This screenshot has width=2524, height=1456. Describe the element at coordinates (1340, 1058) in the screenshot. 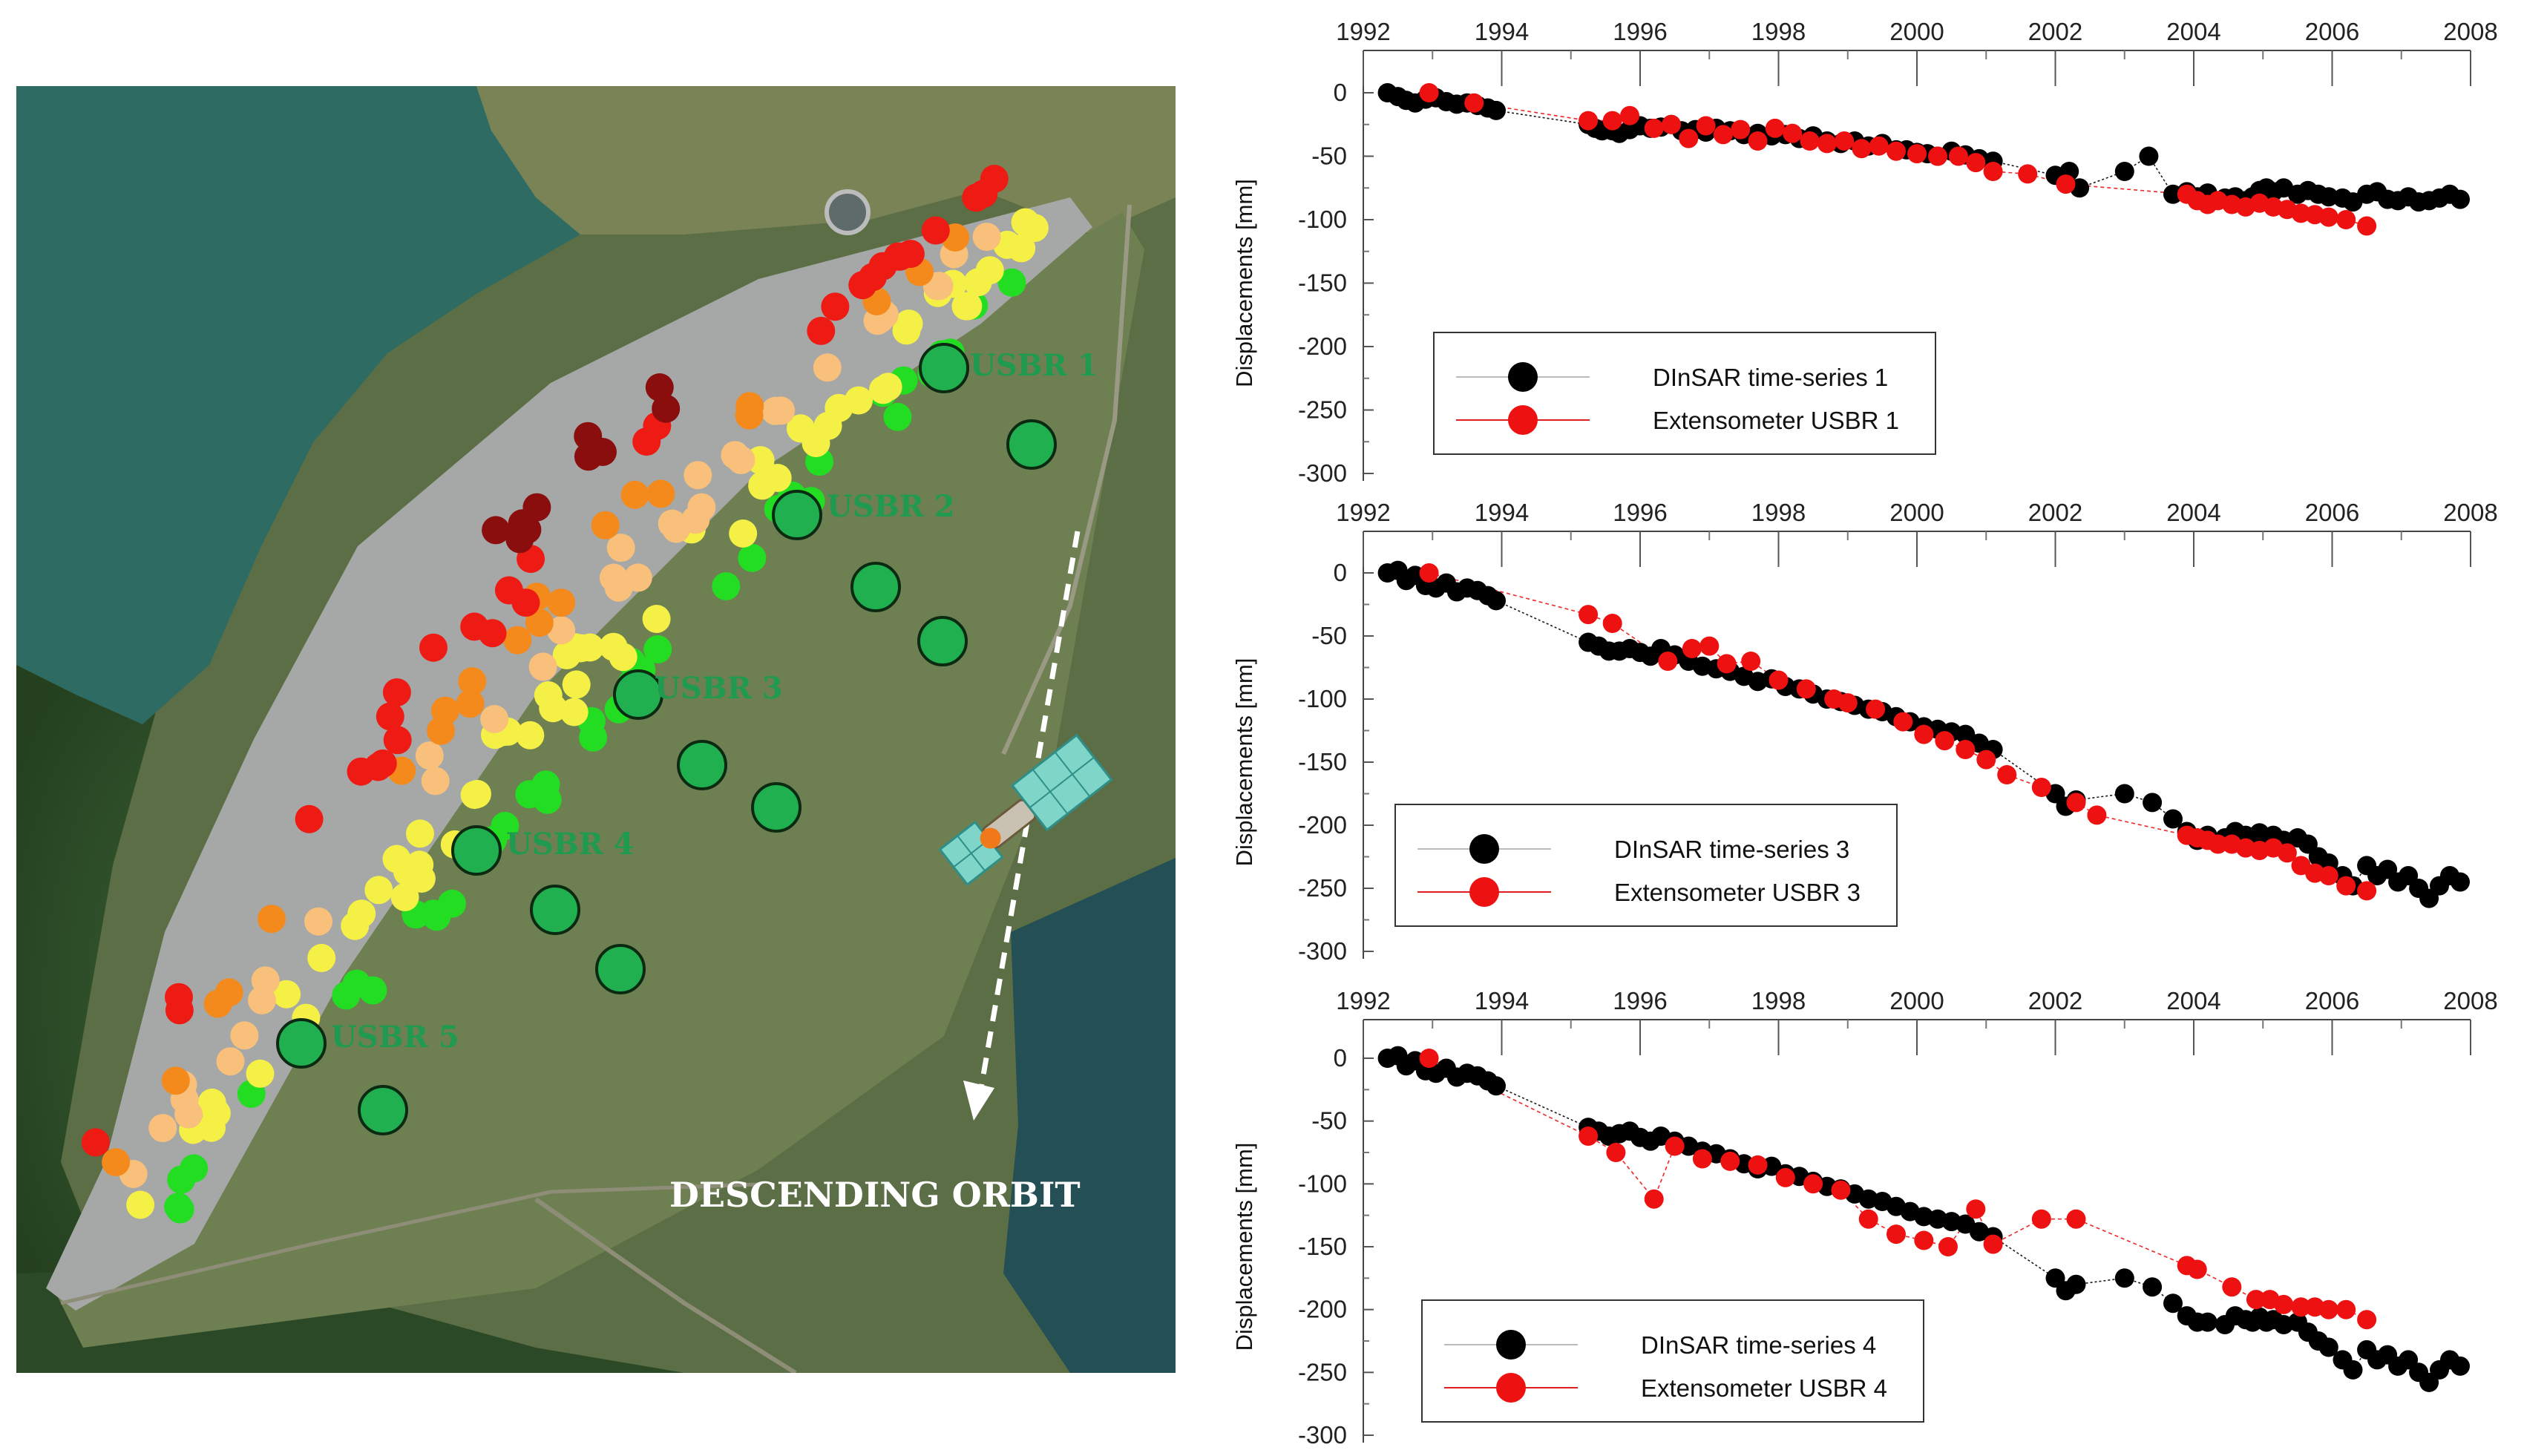

I see `y-tick-label: 0` at that location.